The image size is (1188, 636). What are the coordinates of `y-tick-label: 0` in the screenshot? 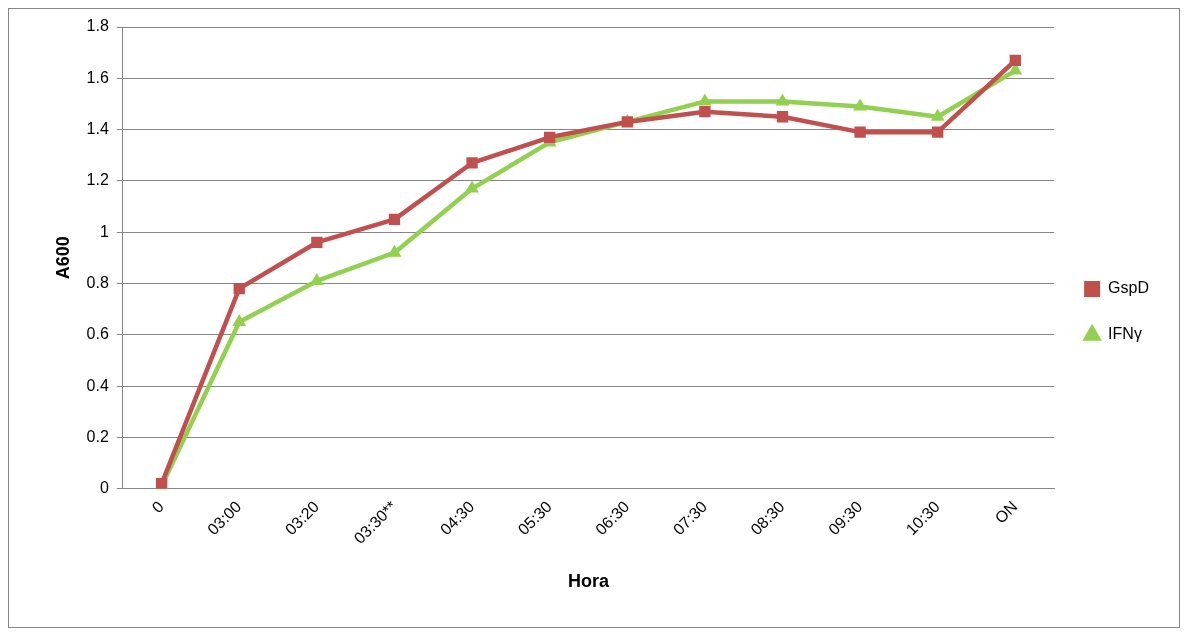 It's located at (104, 488).